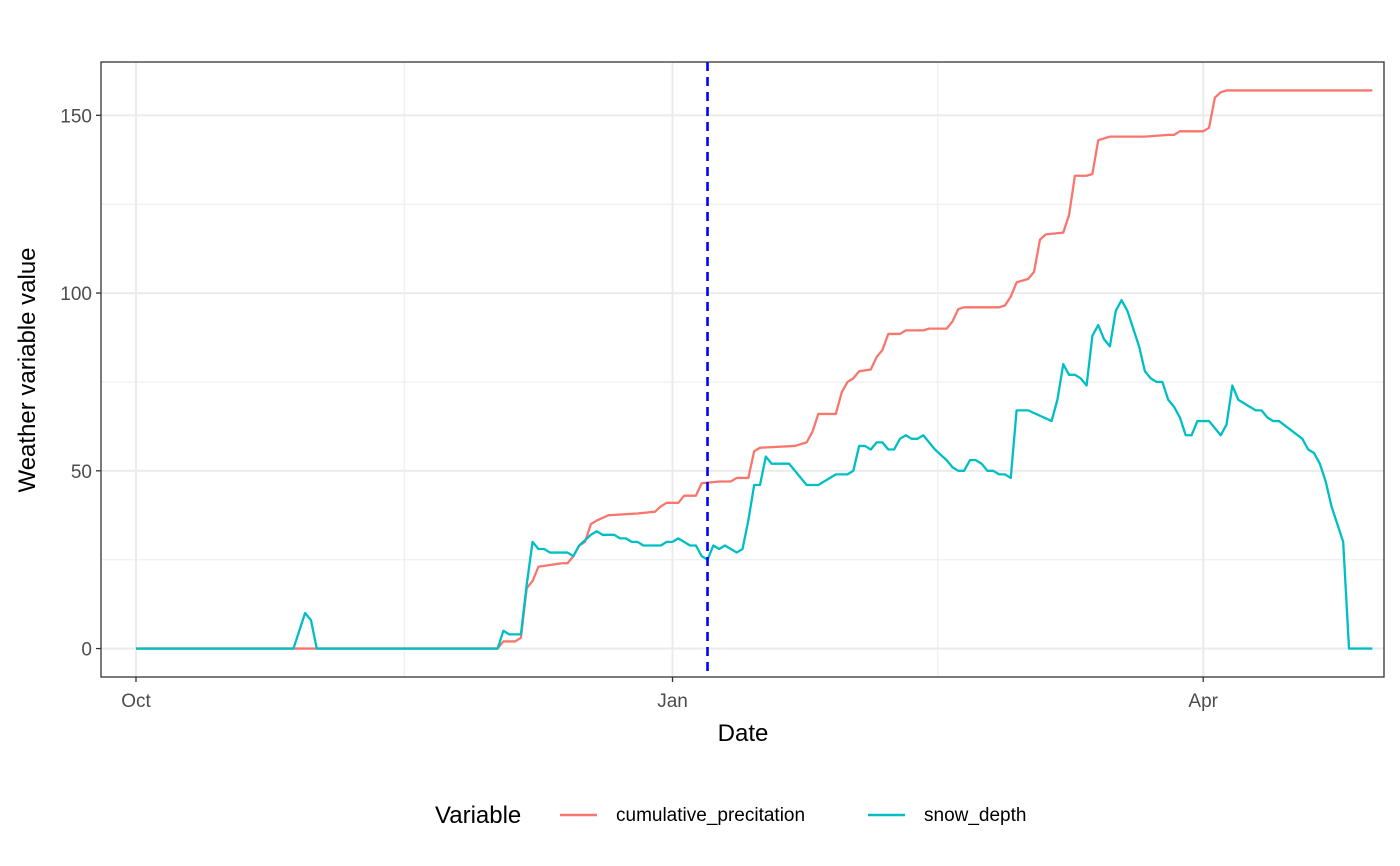 The height and width of the screenshot is (866, 1400). I want to click on legend-label-cumulative-precitation: cumulative_precitation, so click(710, 815).